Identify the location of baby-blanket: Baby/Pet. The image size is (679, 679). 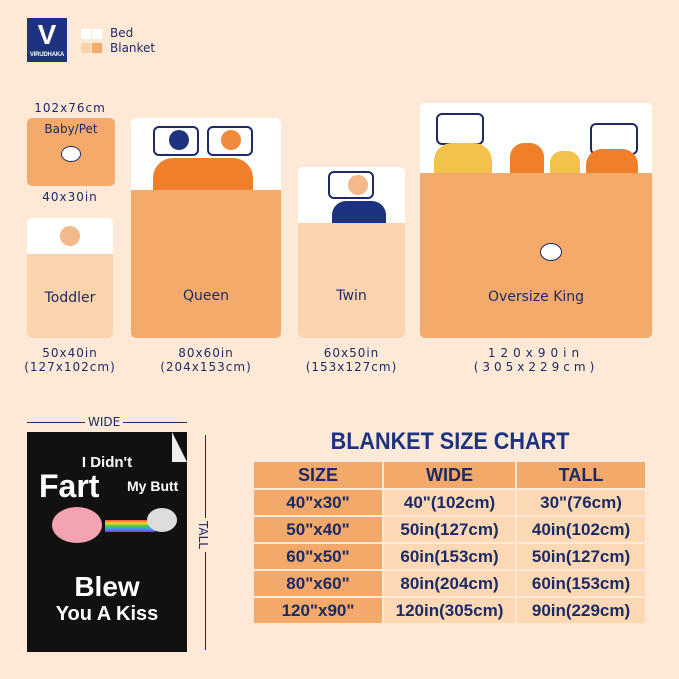
(71, 152).